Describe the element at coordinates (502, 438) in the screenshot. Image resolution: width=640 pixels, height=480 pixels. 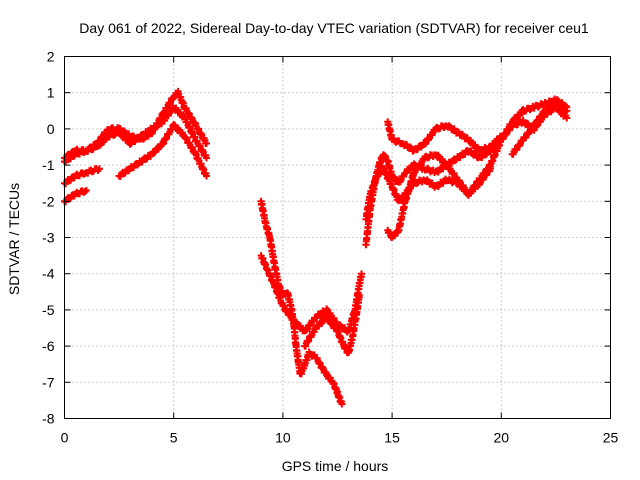
I see `x-tick-label: 20` at that location.